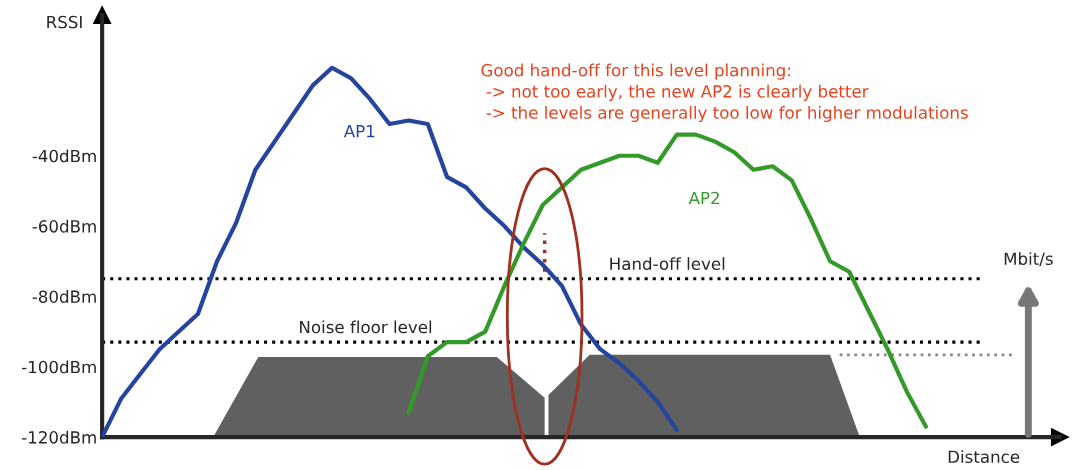  I want to click on y-axis-title: RSSI, so click(64, 22).